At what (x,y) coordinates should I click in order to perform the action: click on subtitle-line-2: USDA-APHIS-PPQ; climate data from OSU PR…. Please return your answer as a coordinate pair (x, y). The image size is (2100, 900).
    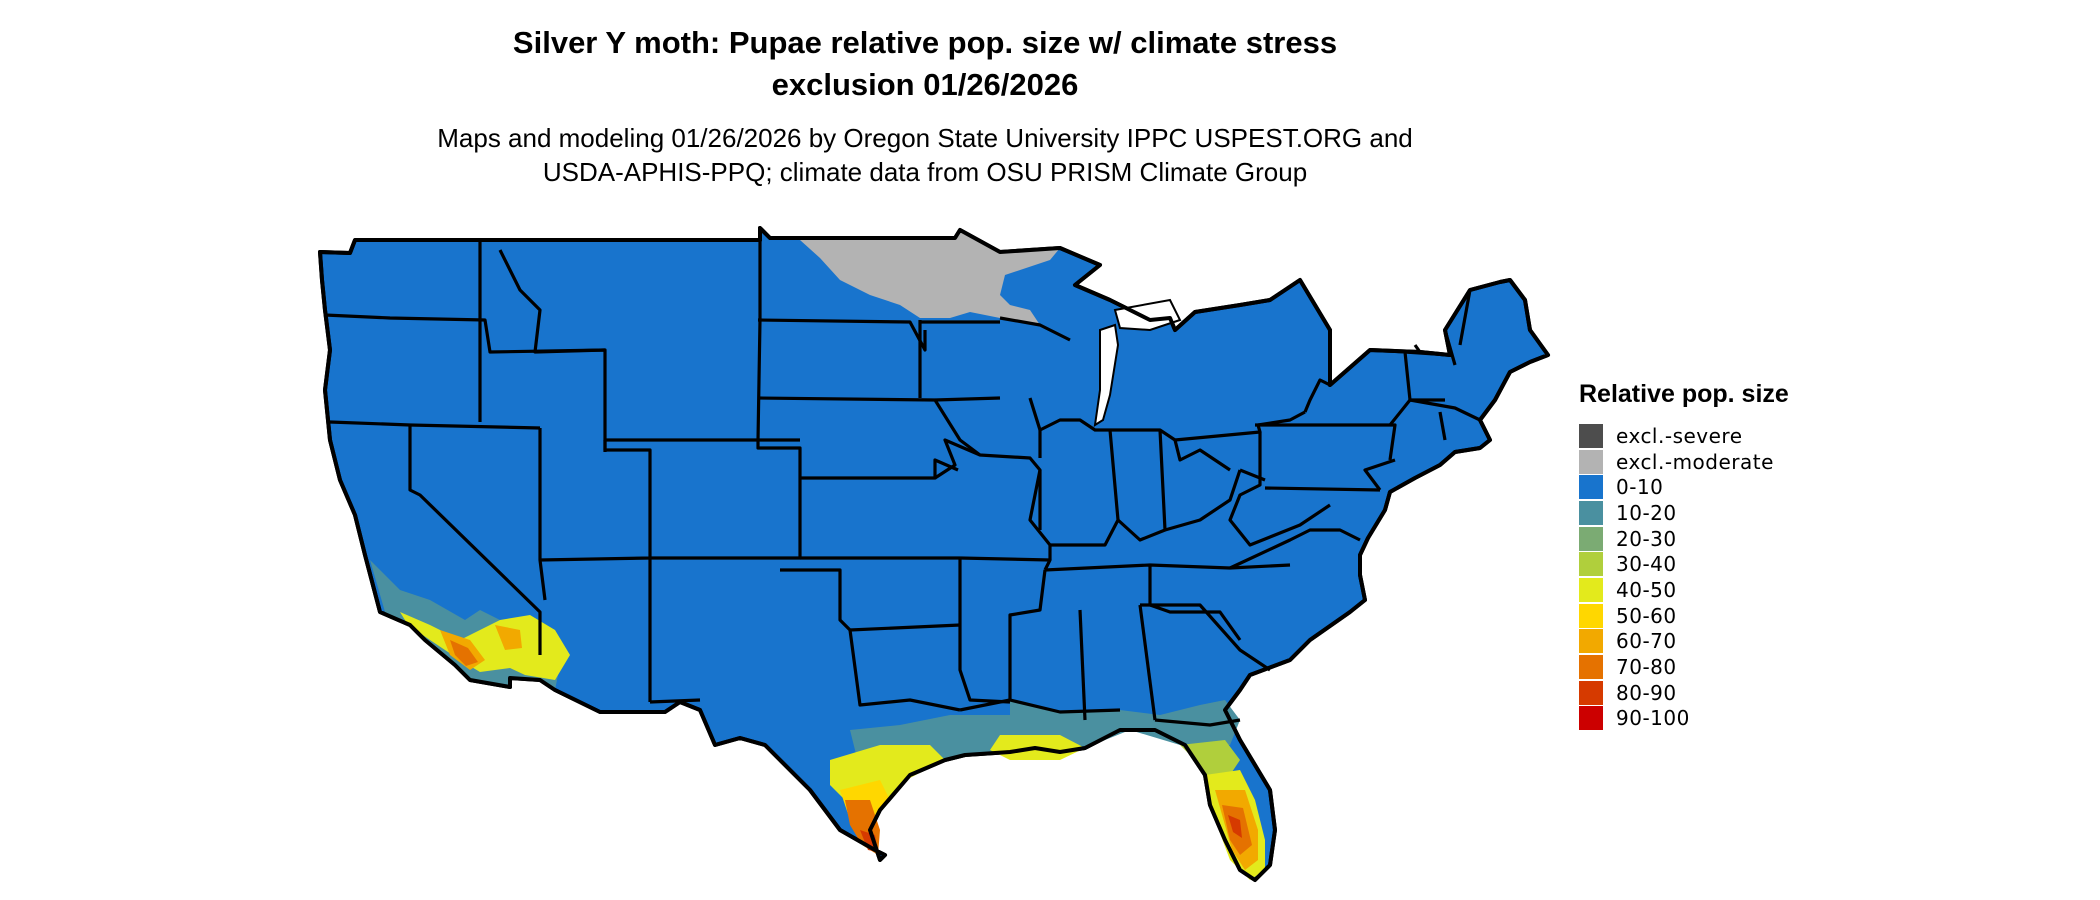
    Looking at the image, I should click on (925, 172).